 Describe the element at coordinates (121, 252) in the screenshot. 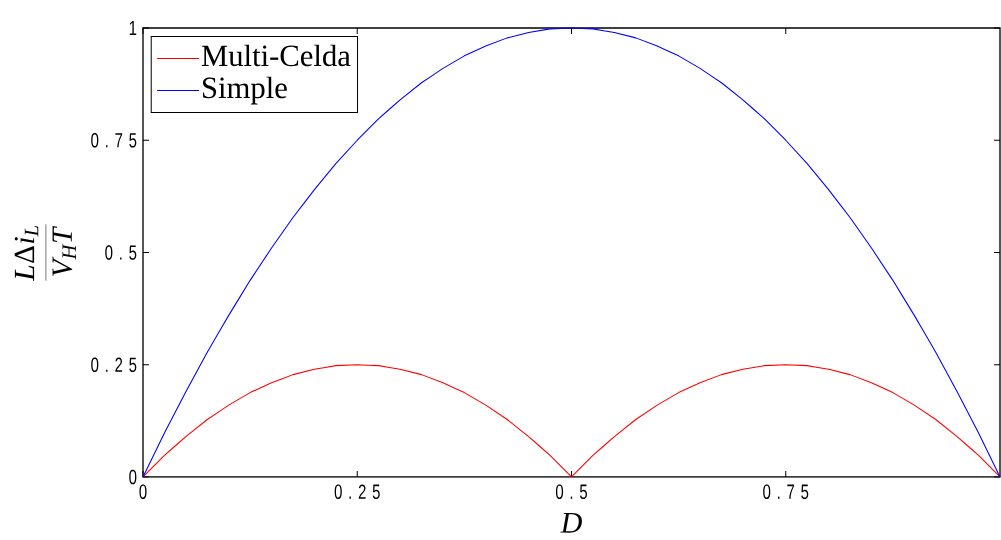

I see `y-tick-label: 0 . 5` at that location.